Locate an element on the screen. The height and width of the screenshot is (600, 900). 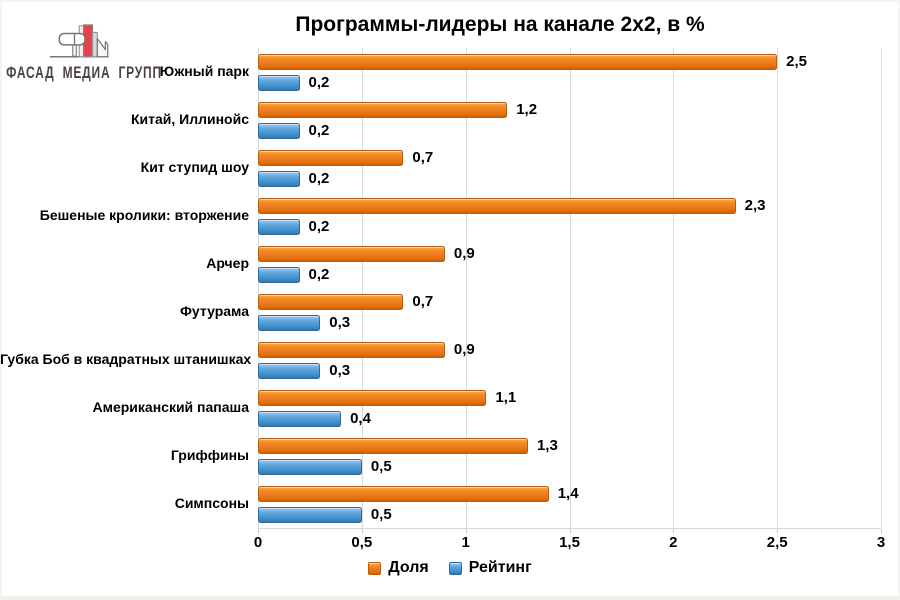
category-label: Бешеные кролики: вторжение is located at coordinates (144, 215).